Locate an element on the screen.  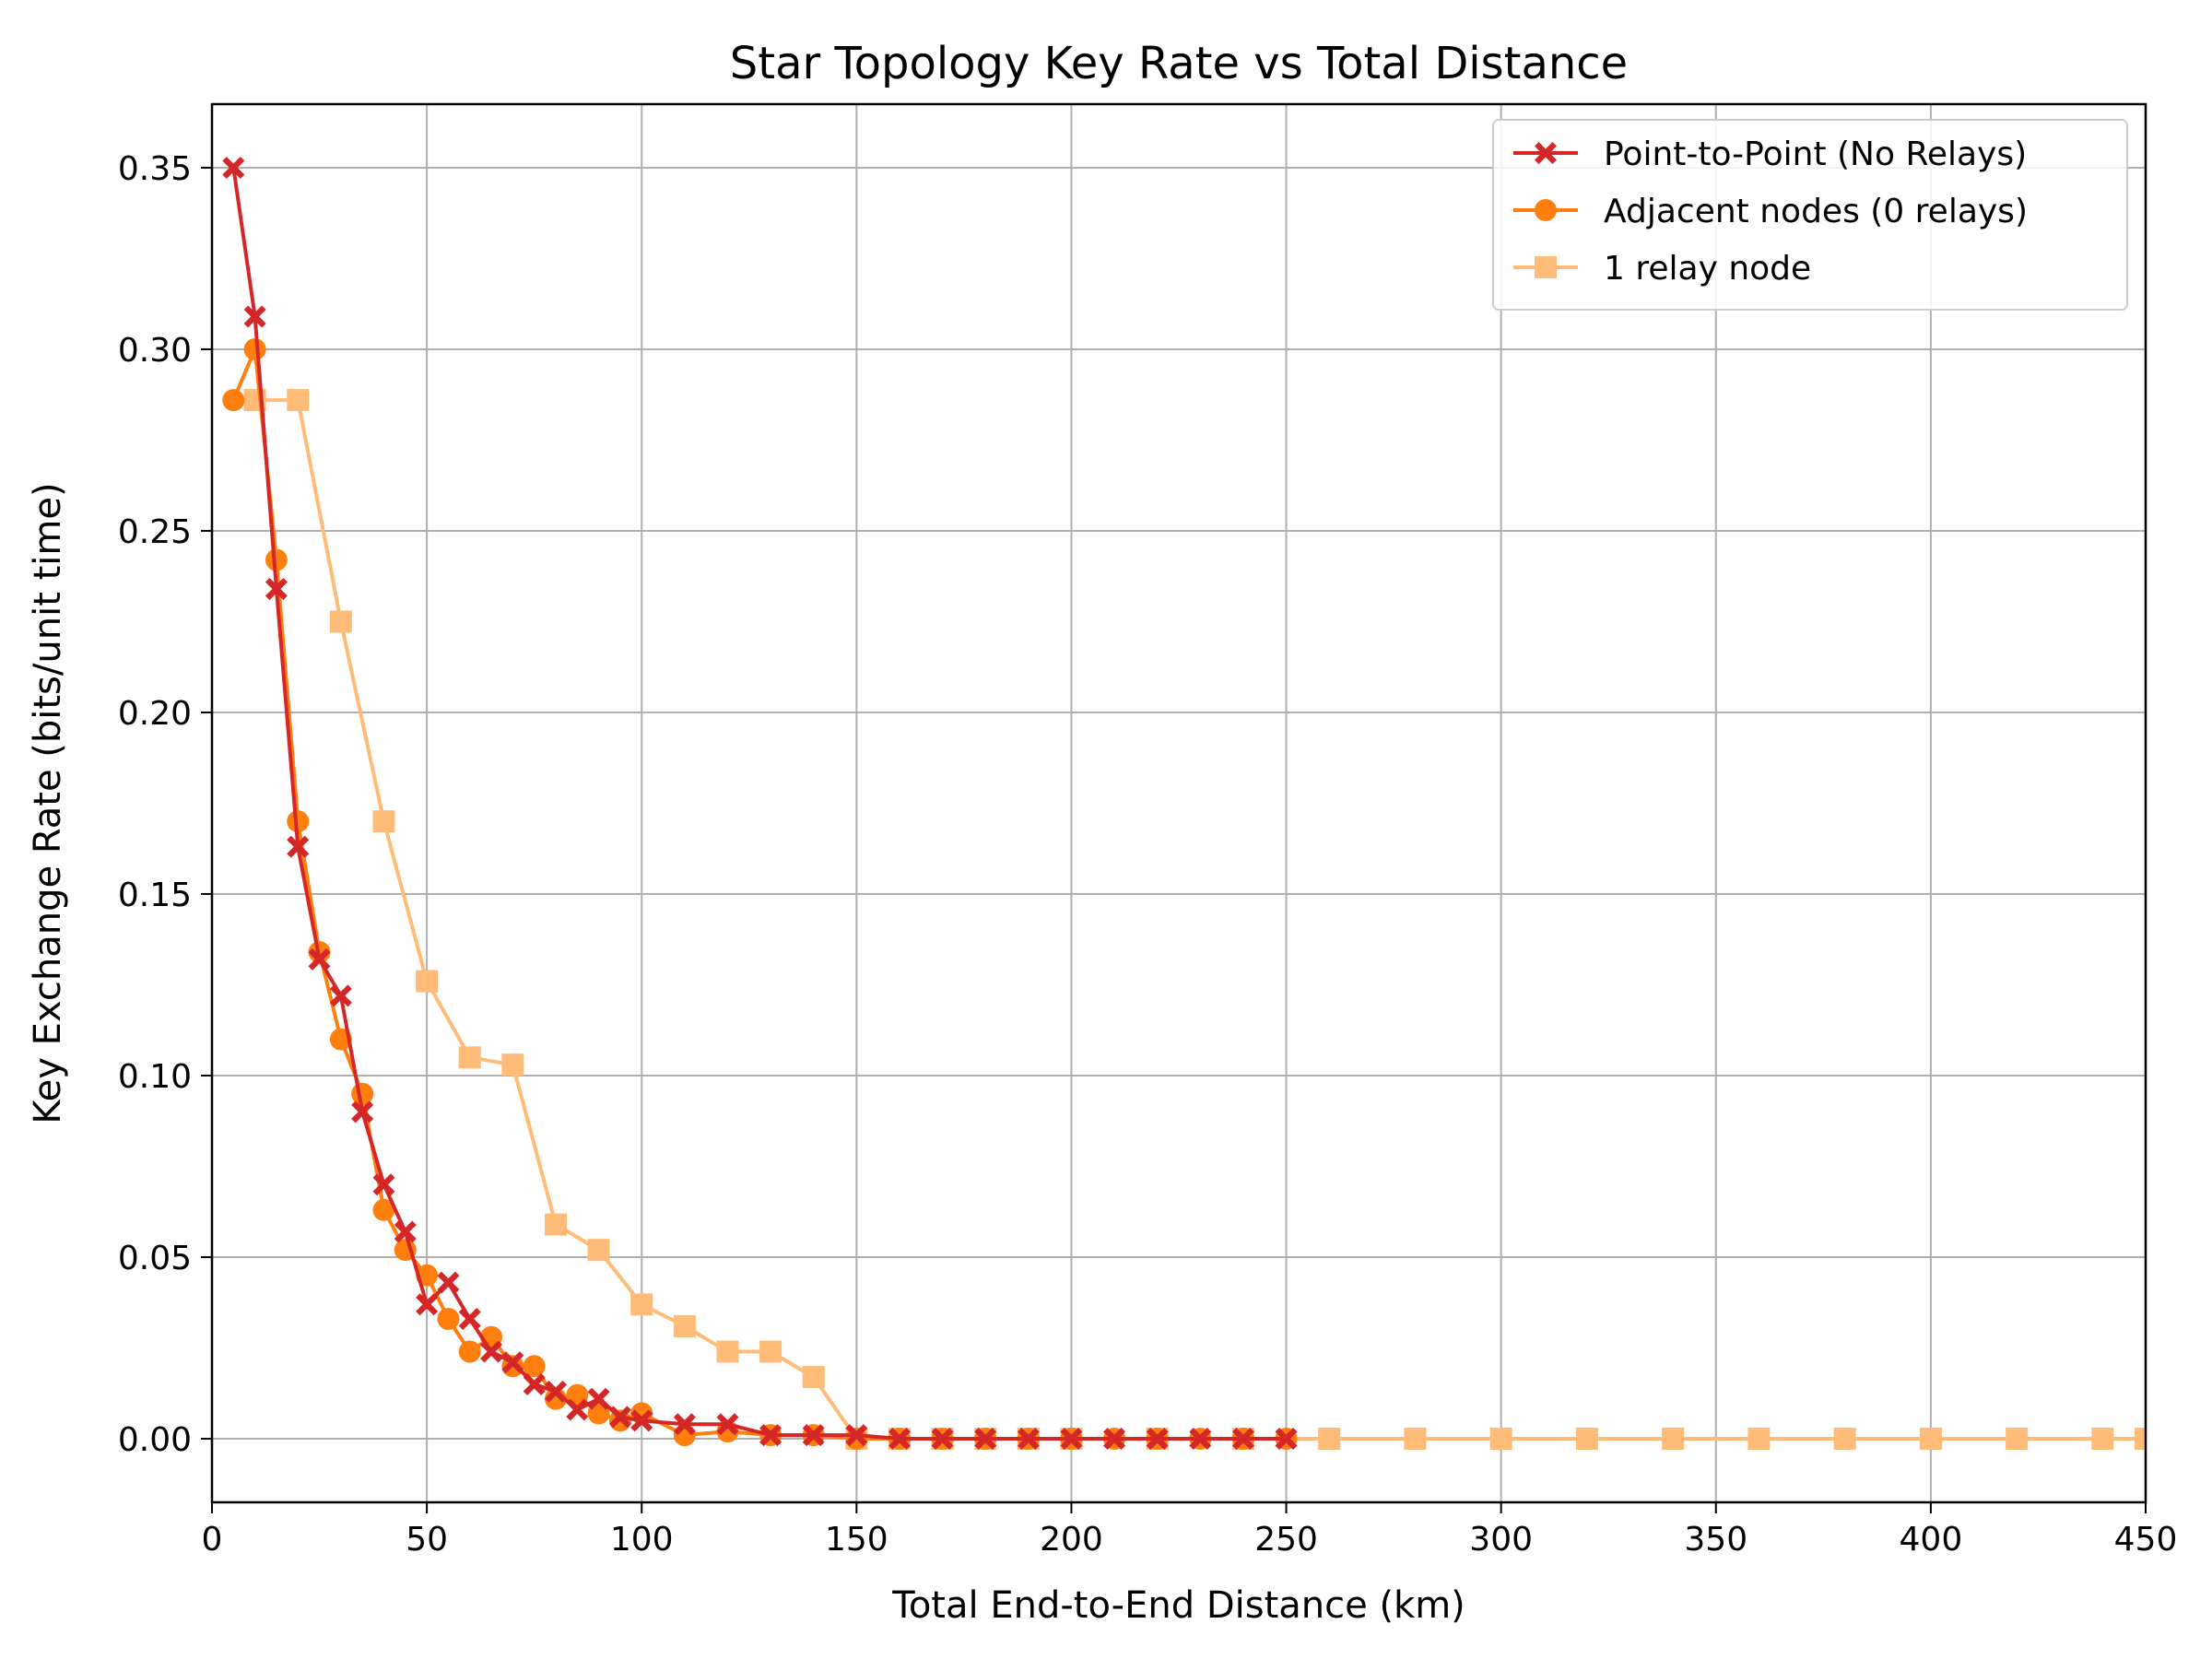
y-tick-label: 0.05 is located at coordinates (155, 1258).